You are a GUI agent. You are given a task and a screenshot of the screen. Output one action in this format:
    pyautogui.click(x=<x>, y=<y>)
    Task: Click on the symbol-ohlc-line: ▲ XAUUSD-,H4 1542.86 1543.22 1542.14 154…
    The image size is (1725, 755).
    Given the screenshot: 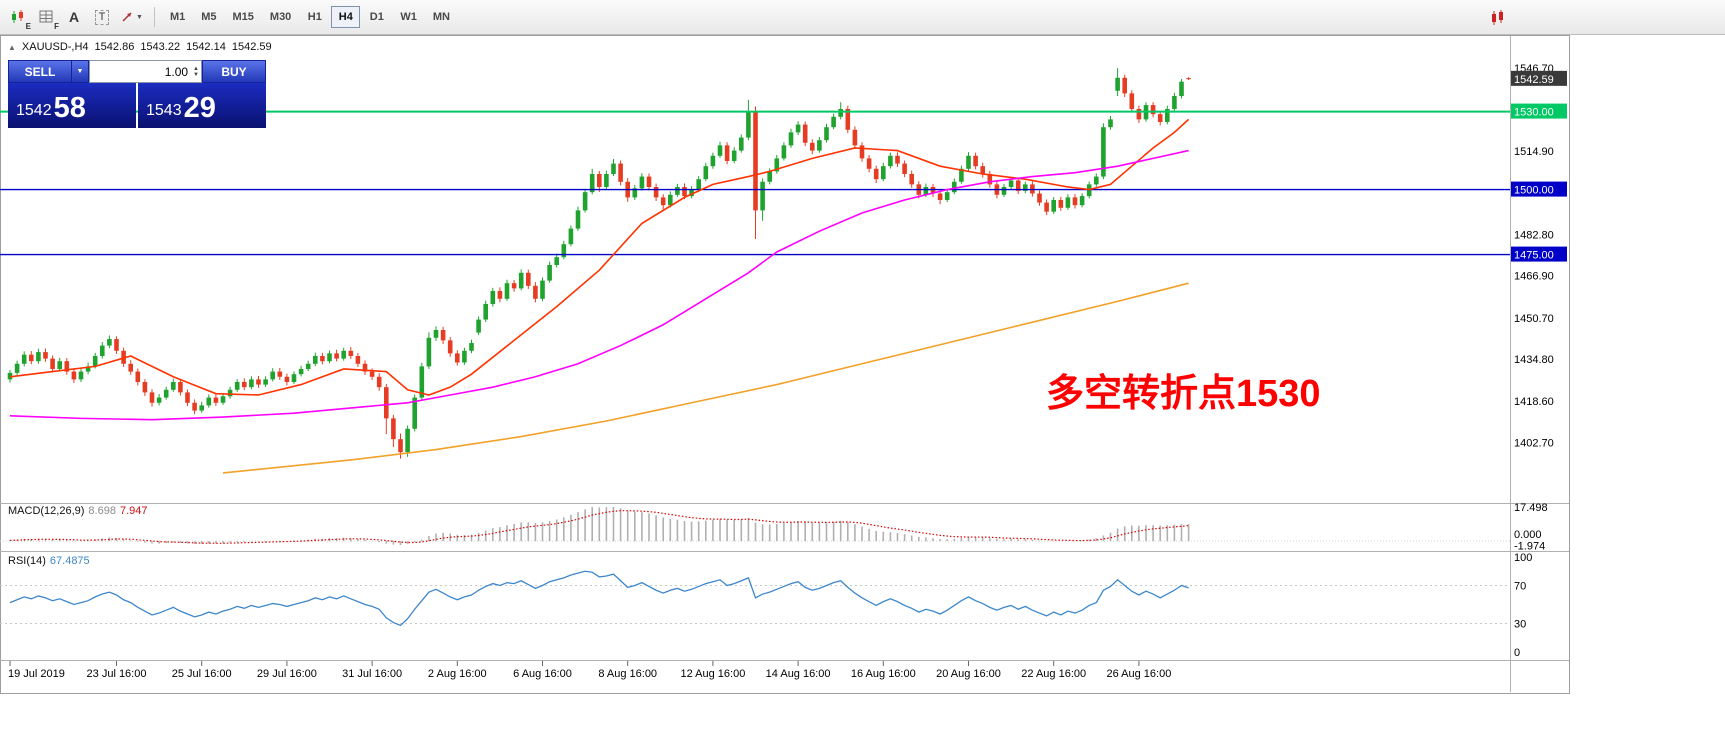 What is the action you would take?
    pyautogui.click(x=140, y=47)
    